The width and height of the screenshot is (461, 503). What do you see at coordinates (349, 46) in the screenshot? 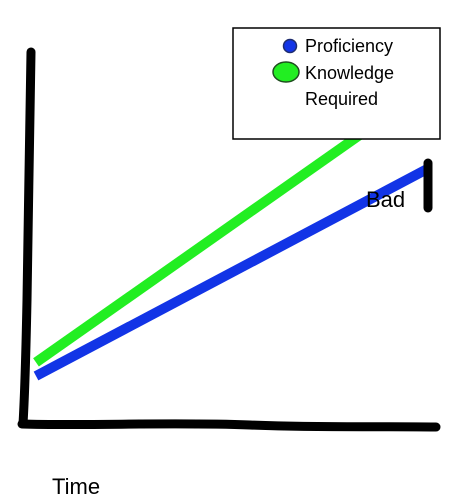
I see `legend-label-proficiency: Proficiency` at bounding box center [349, 46].